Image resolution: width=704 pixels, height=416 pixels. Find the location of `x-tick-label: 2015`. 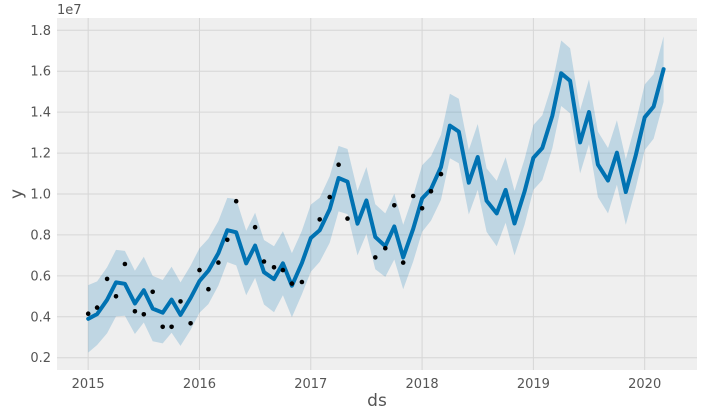

x-tick-label: 2015 is located at coordinates (88, 384).